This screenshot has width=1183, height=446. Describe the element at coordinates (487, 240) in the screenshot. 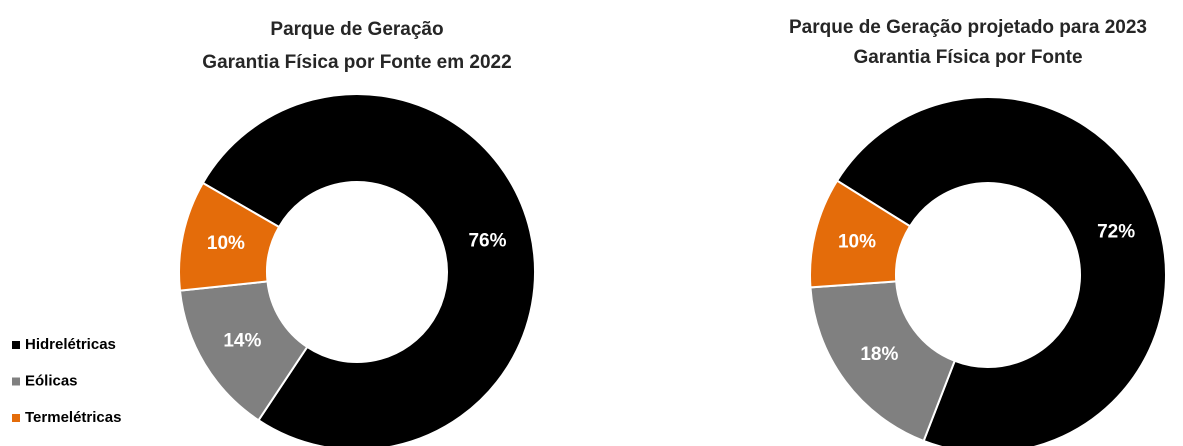

I see `data-label: 76%` at that location.